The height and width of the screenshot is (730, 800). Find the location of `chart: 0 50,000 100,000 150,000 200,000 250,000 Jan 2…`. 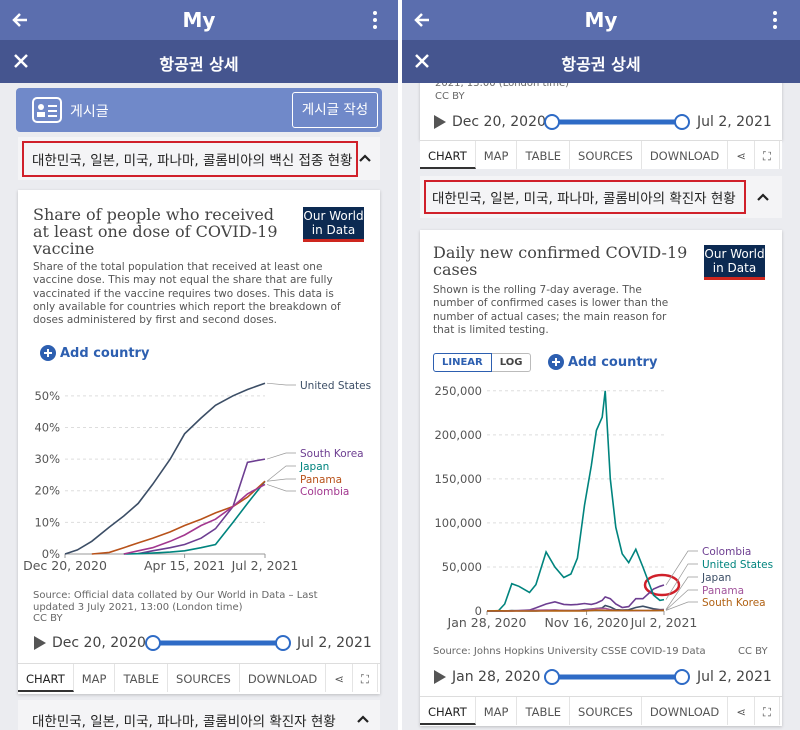

chart: 0 50,000 100,000 150,000 200,000 250,000 Jan 2… is located at coordinates (603, 507).